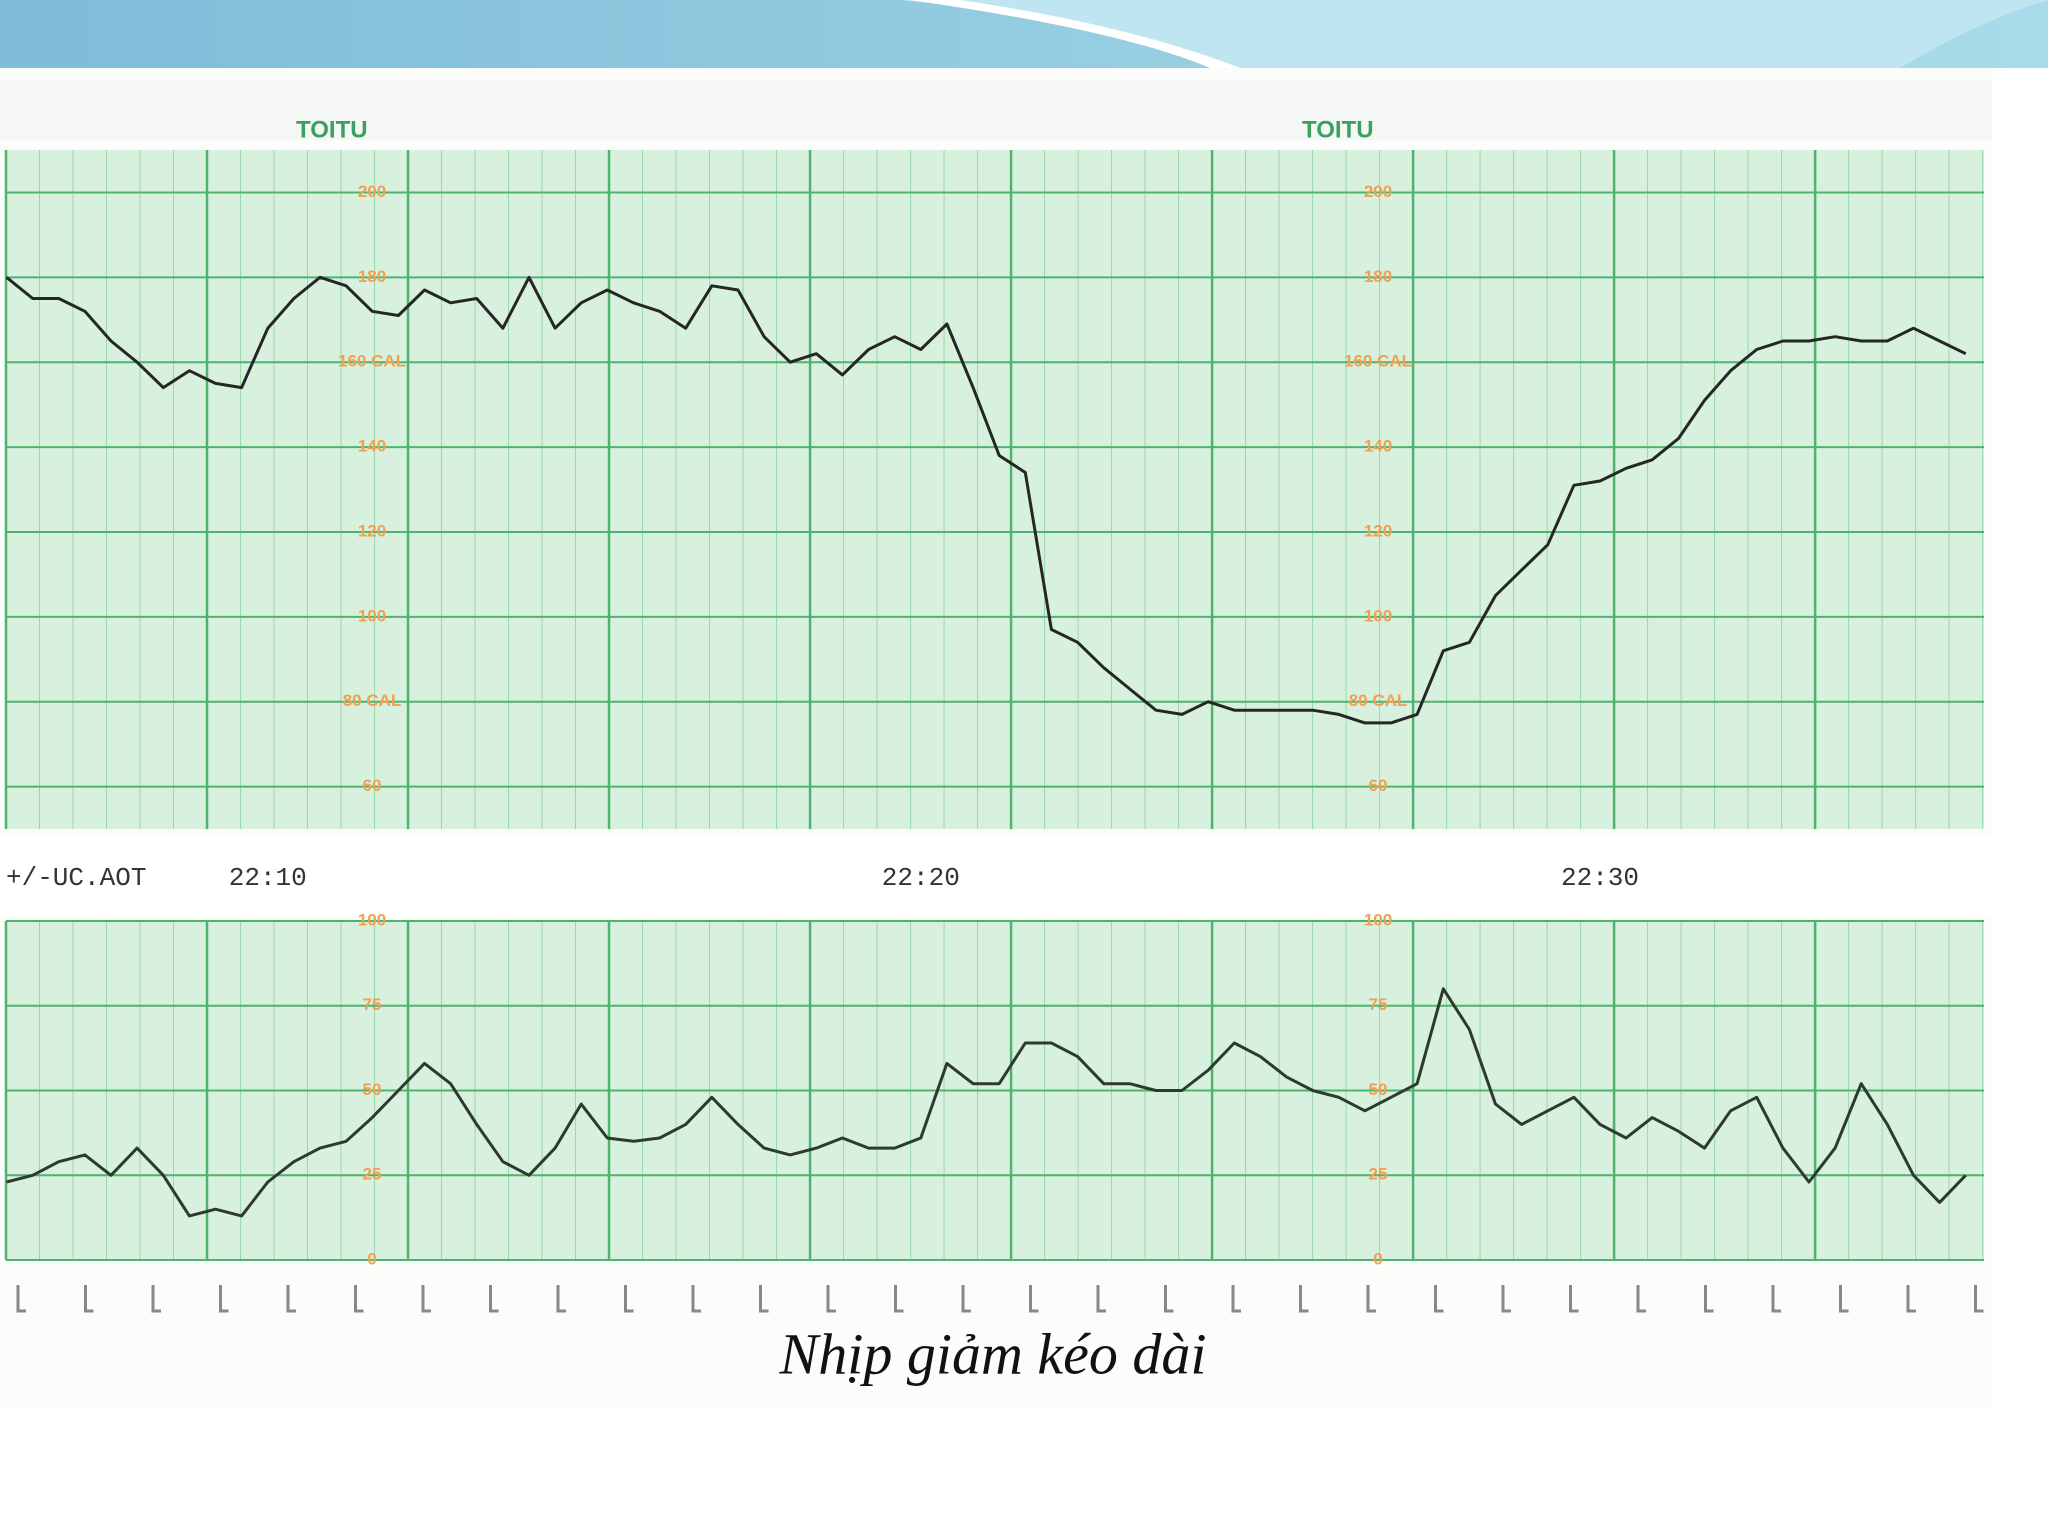 This screenshot has width=2048, height=1536. I want to click on x-tick-label: 22:30, so click(1600, 878).